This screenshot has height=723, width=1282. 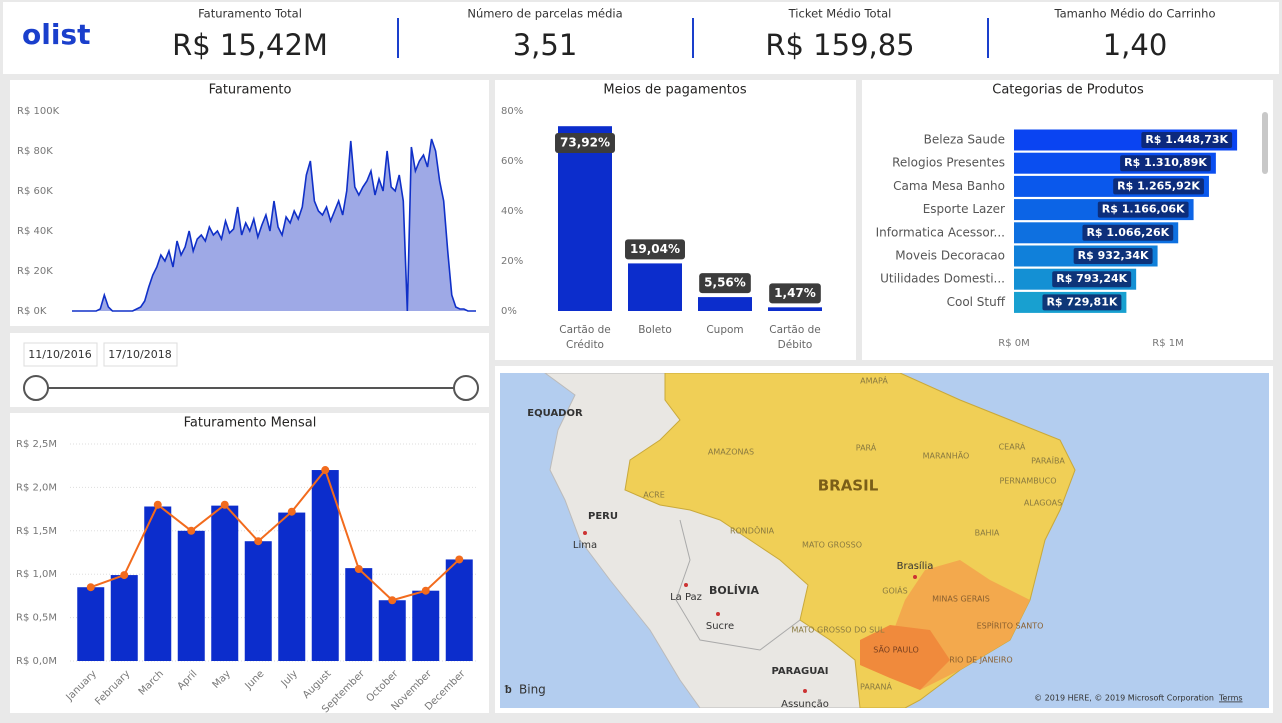 What do you see at coordinates (544, 14) in the screenshot?
I see `kpi-label: Número de parcelas média` at bounding box center [544, 14].